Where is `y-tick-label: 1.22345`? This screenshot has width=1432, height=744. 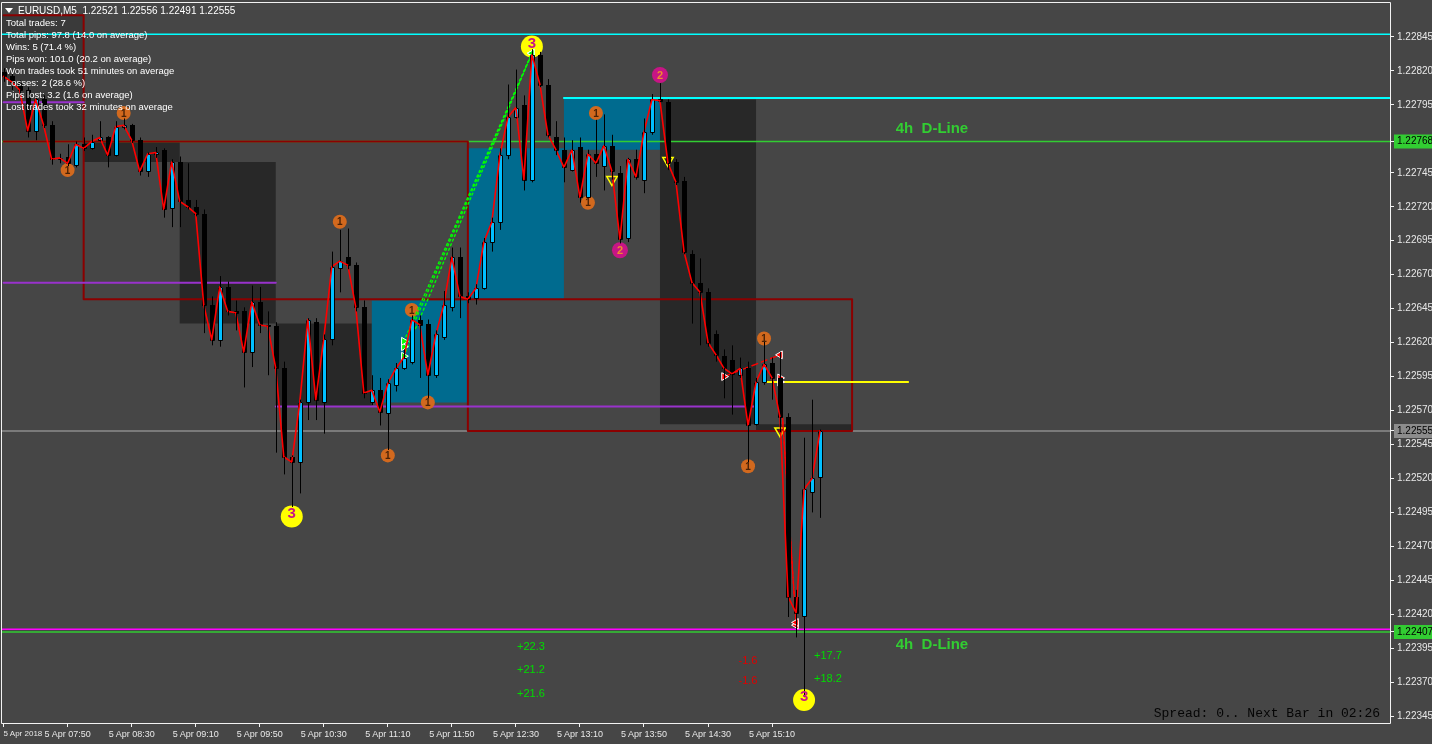 y-tick-label: 1.22345 is located at coordinates (1414, 715).